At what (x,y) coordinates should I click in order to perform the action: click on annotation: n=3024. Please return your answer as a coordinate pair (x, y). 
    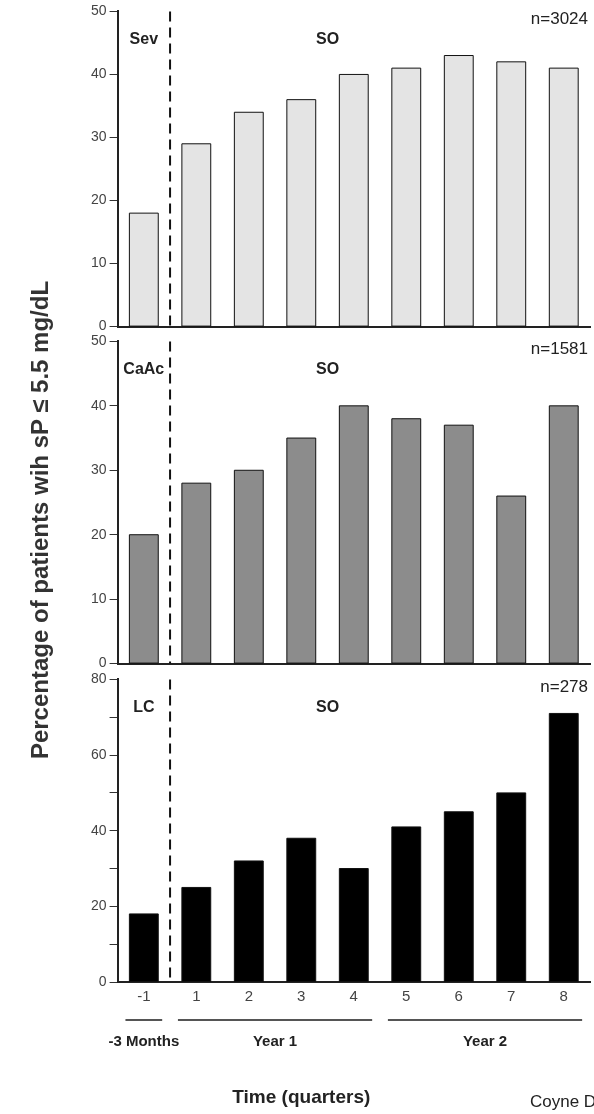
    Looking at the image, I should click on (559, 19).